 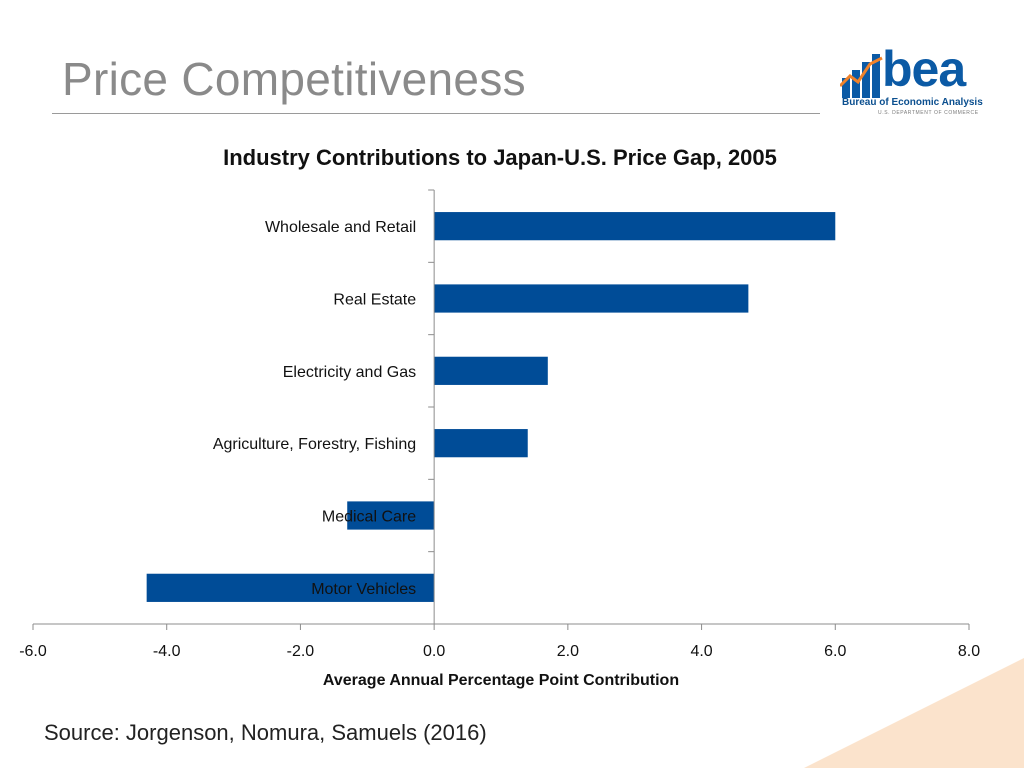 What do you see at coordinates (436, 113) in the screenshot?
I see `title-divider` at bounding box center [436, 113].